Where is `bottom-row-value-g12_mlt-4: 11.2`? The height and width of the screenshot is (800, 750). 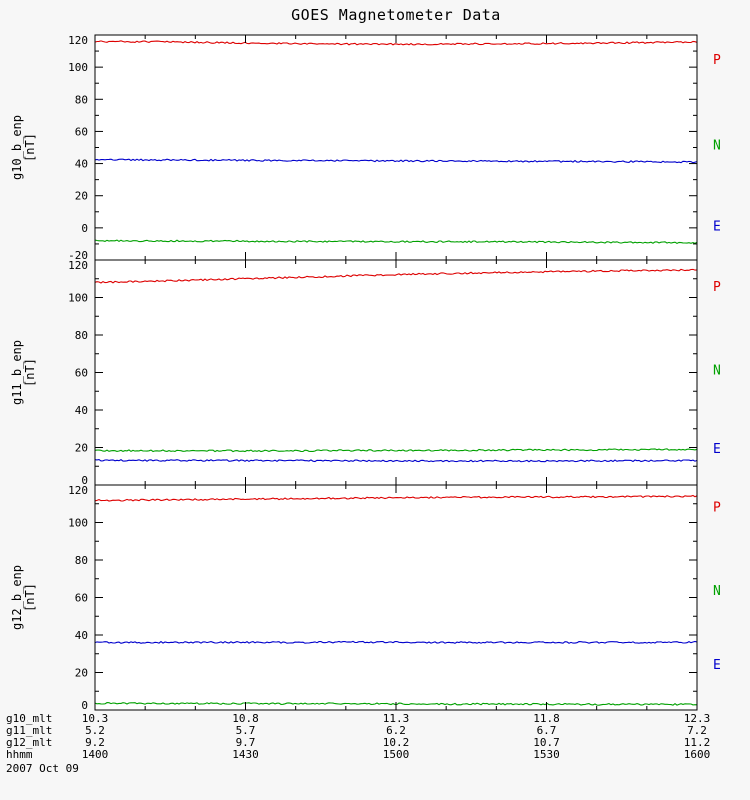 bottom-row-value-g12_mlt-4: 11.2 is located at coordinates (697, 742).